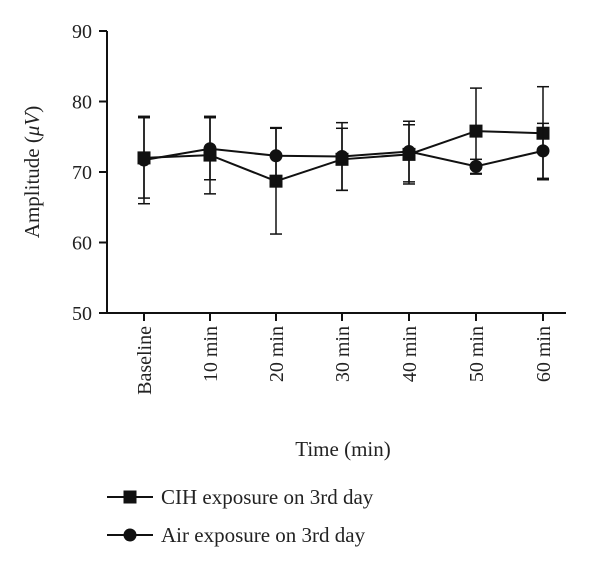 The height and width of the screenshot is (570, 600). I want to click on legend-label: Air exposure on 3rd day, so click(263, 535).